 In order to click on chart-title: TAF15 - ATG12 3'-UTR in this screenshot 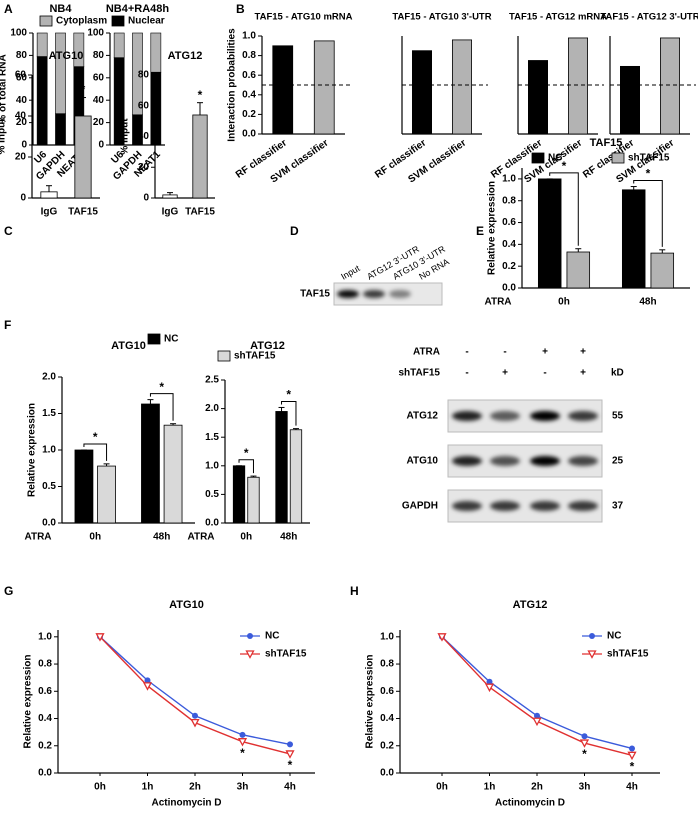, I will do `click(649, 17)`.